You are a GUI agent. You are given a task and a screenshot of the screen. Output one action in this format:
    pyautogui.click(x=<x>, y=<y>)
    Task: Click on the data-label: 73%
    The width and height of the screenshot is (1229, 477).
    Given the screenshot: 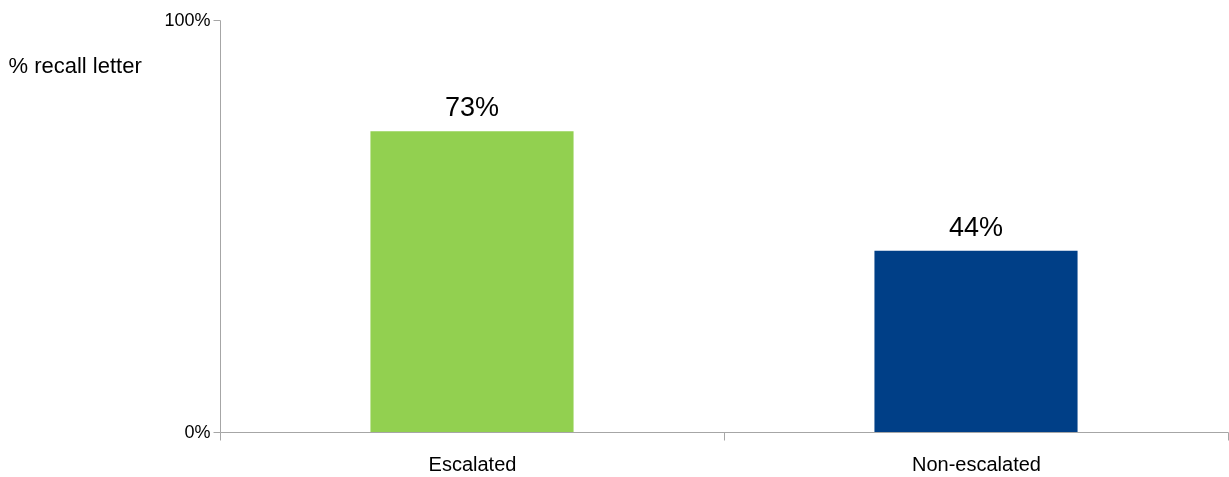 What is the action you would take?
    pyautogui.click(x=472, y=107)
    